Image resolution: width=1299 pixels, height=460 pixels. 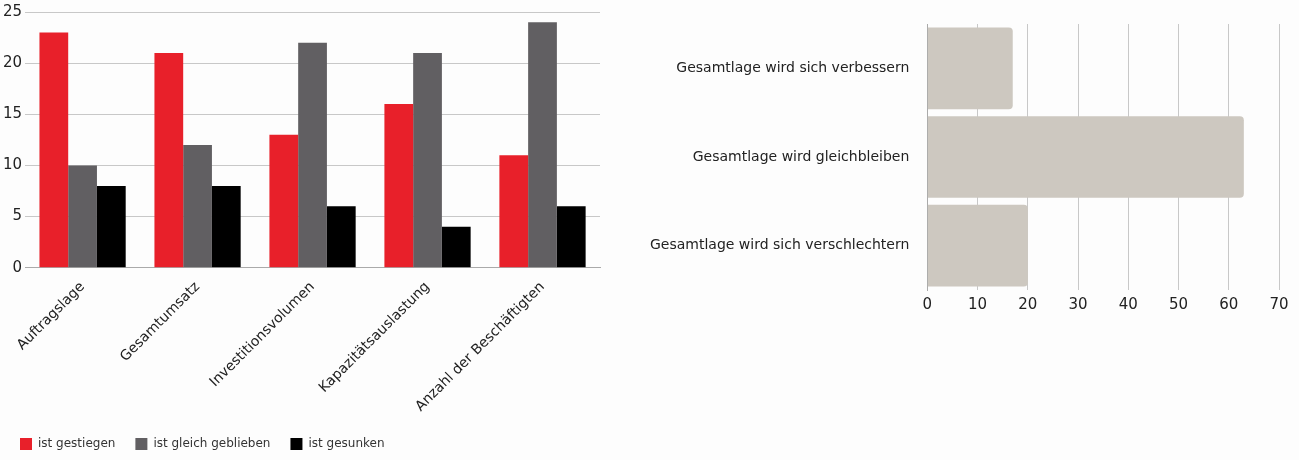 I want to click on x-tick-label: 40, so click(x=1128, y=303).